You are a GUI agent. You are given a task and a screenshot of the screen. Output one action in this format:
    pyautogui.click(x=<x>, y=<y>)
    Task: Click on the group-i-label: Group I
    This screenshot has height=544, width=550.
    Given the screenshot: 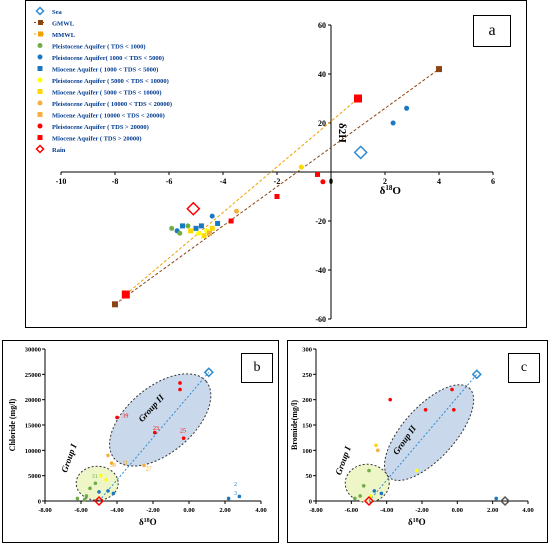 What is the action you would take?
    pyautogui.click(x=69, y=458)
    